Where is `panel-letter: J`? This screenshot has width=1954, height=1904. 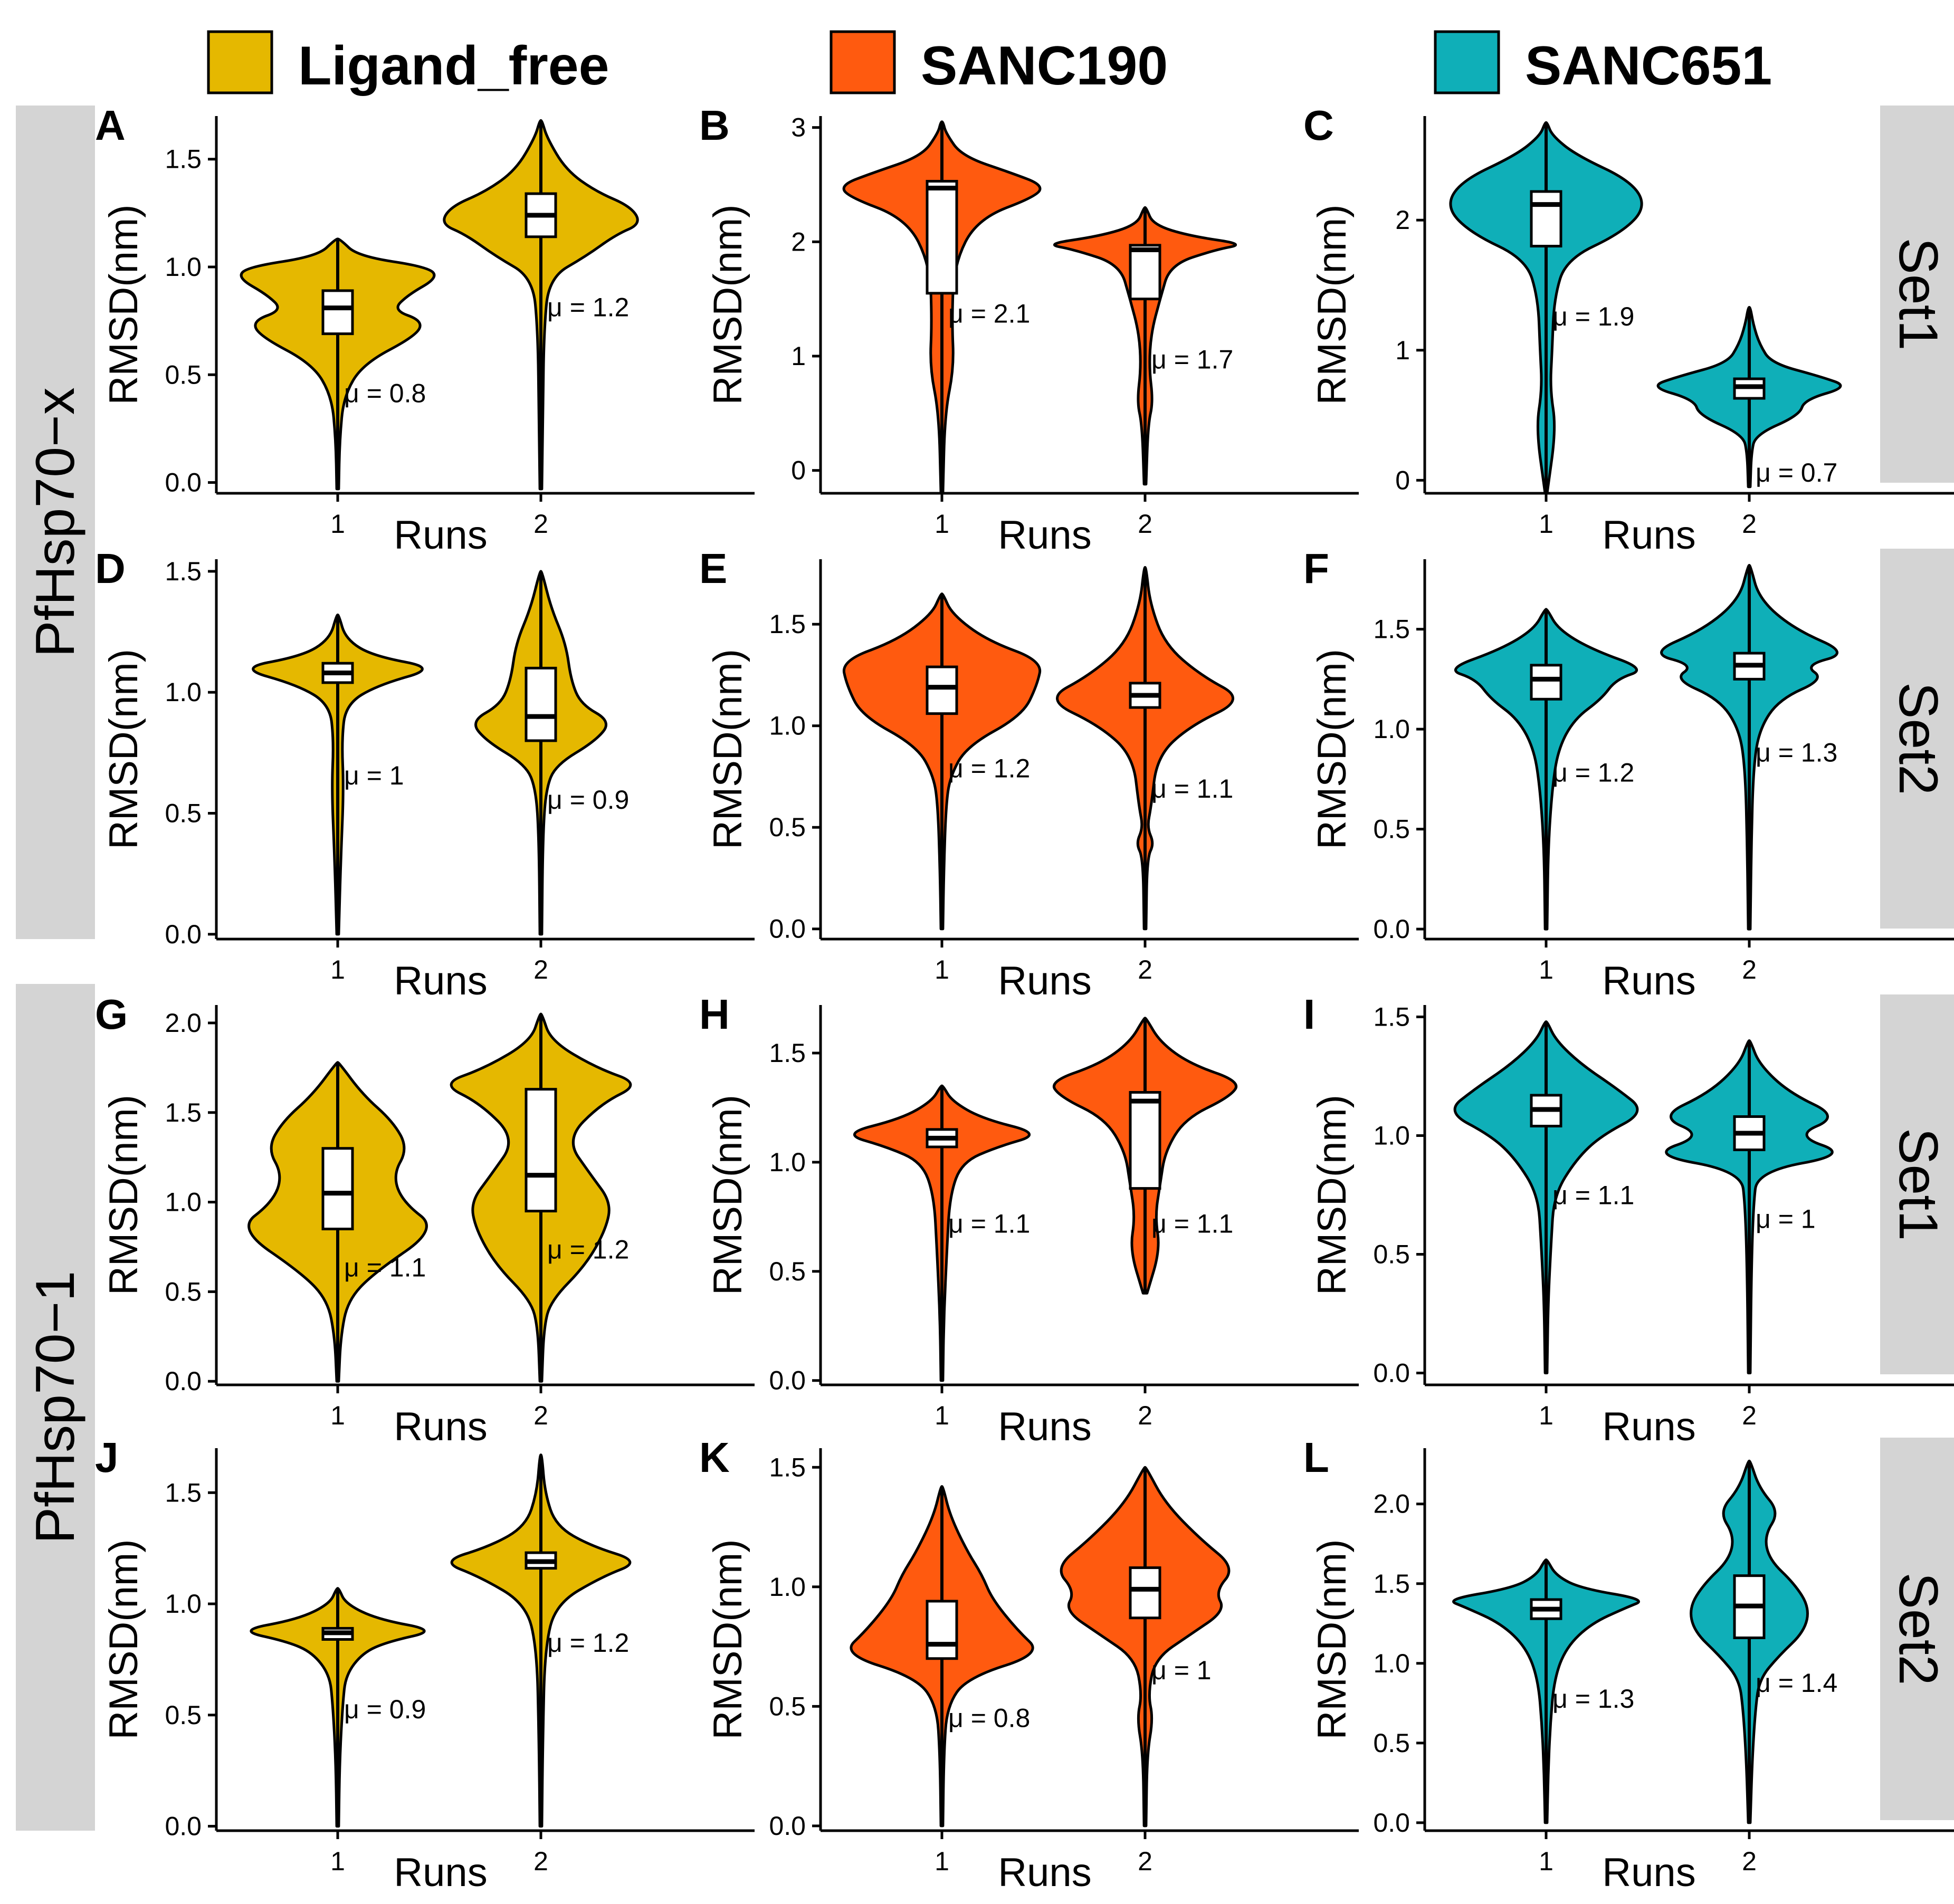 panel-letter: J is located at coordinates (107, 1457).